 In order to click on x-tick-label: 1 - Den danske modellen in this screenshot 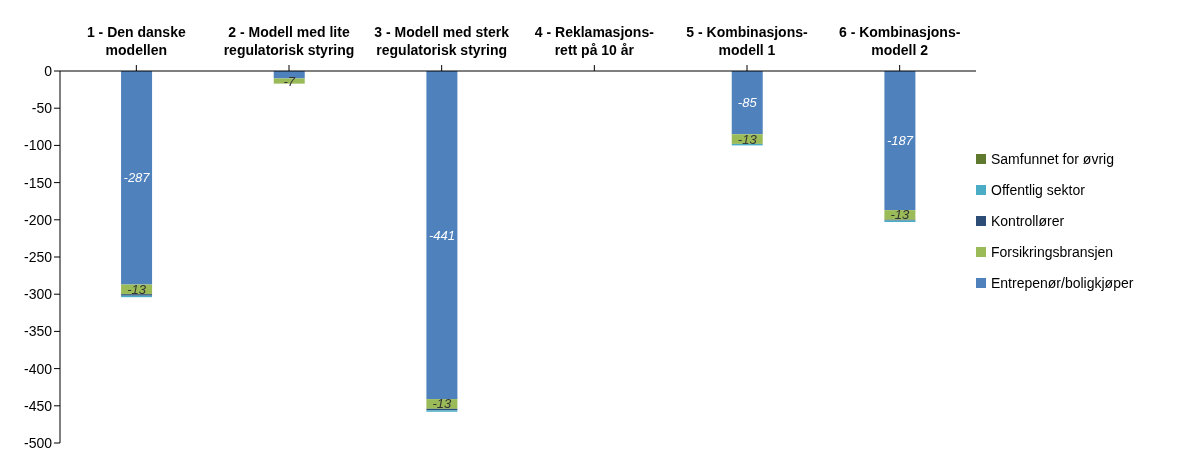, I will do `click(136, 41)`.